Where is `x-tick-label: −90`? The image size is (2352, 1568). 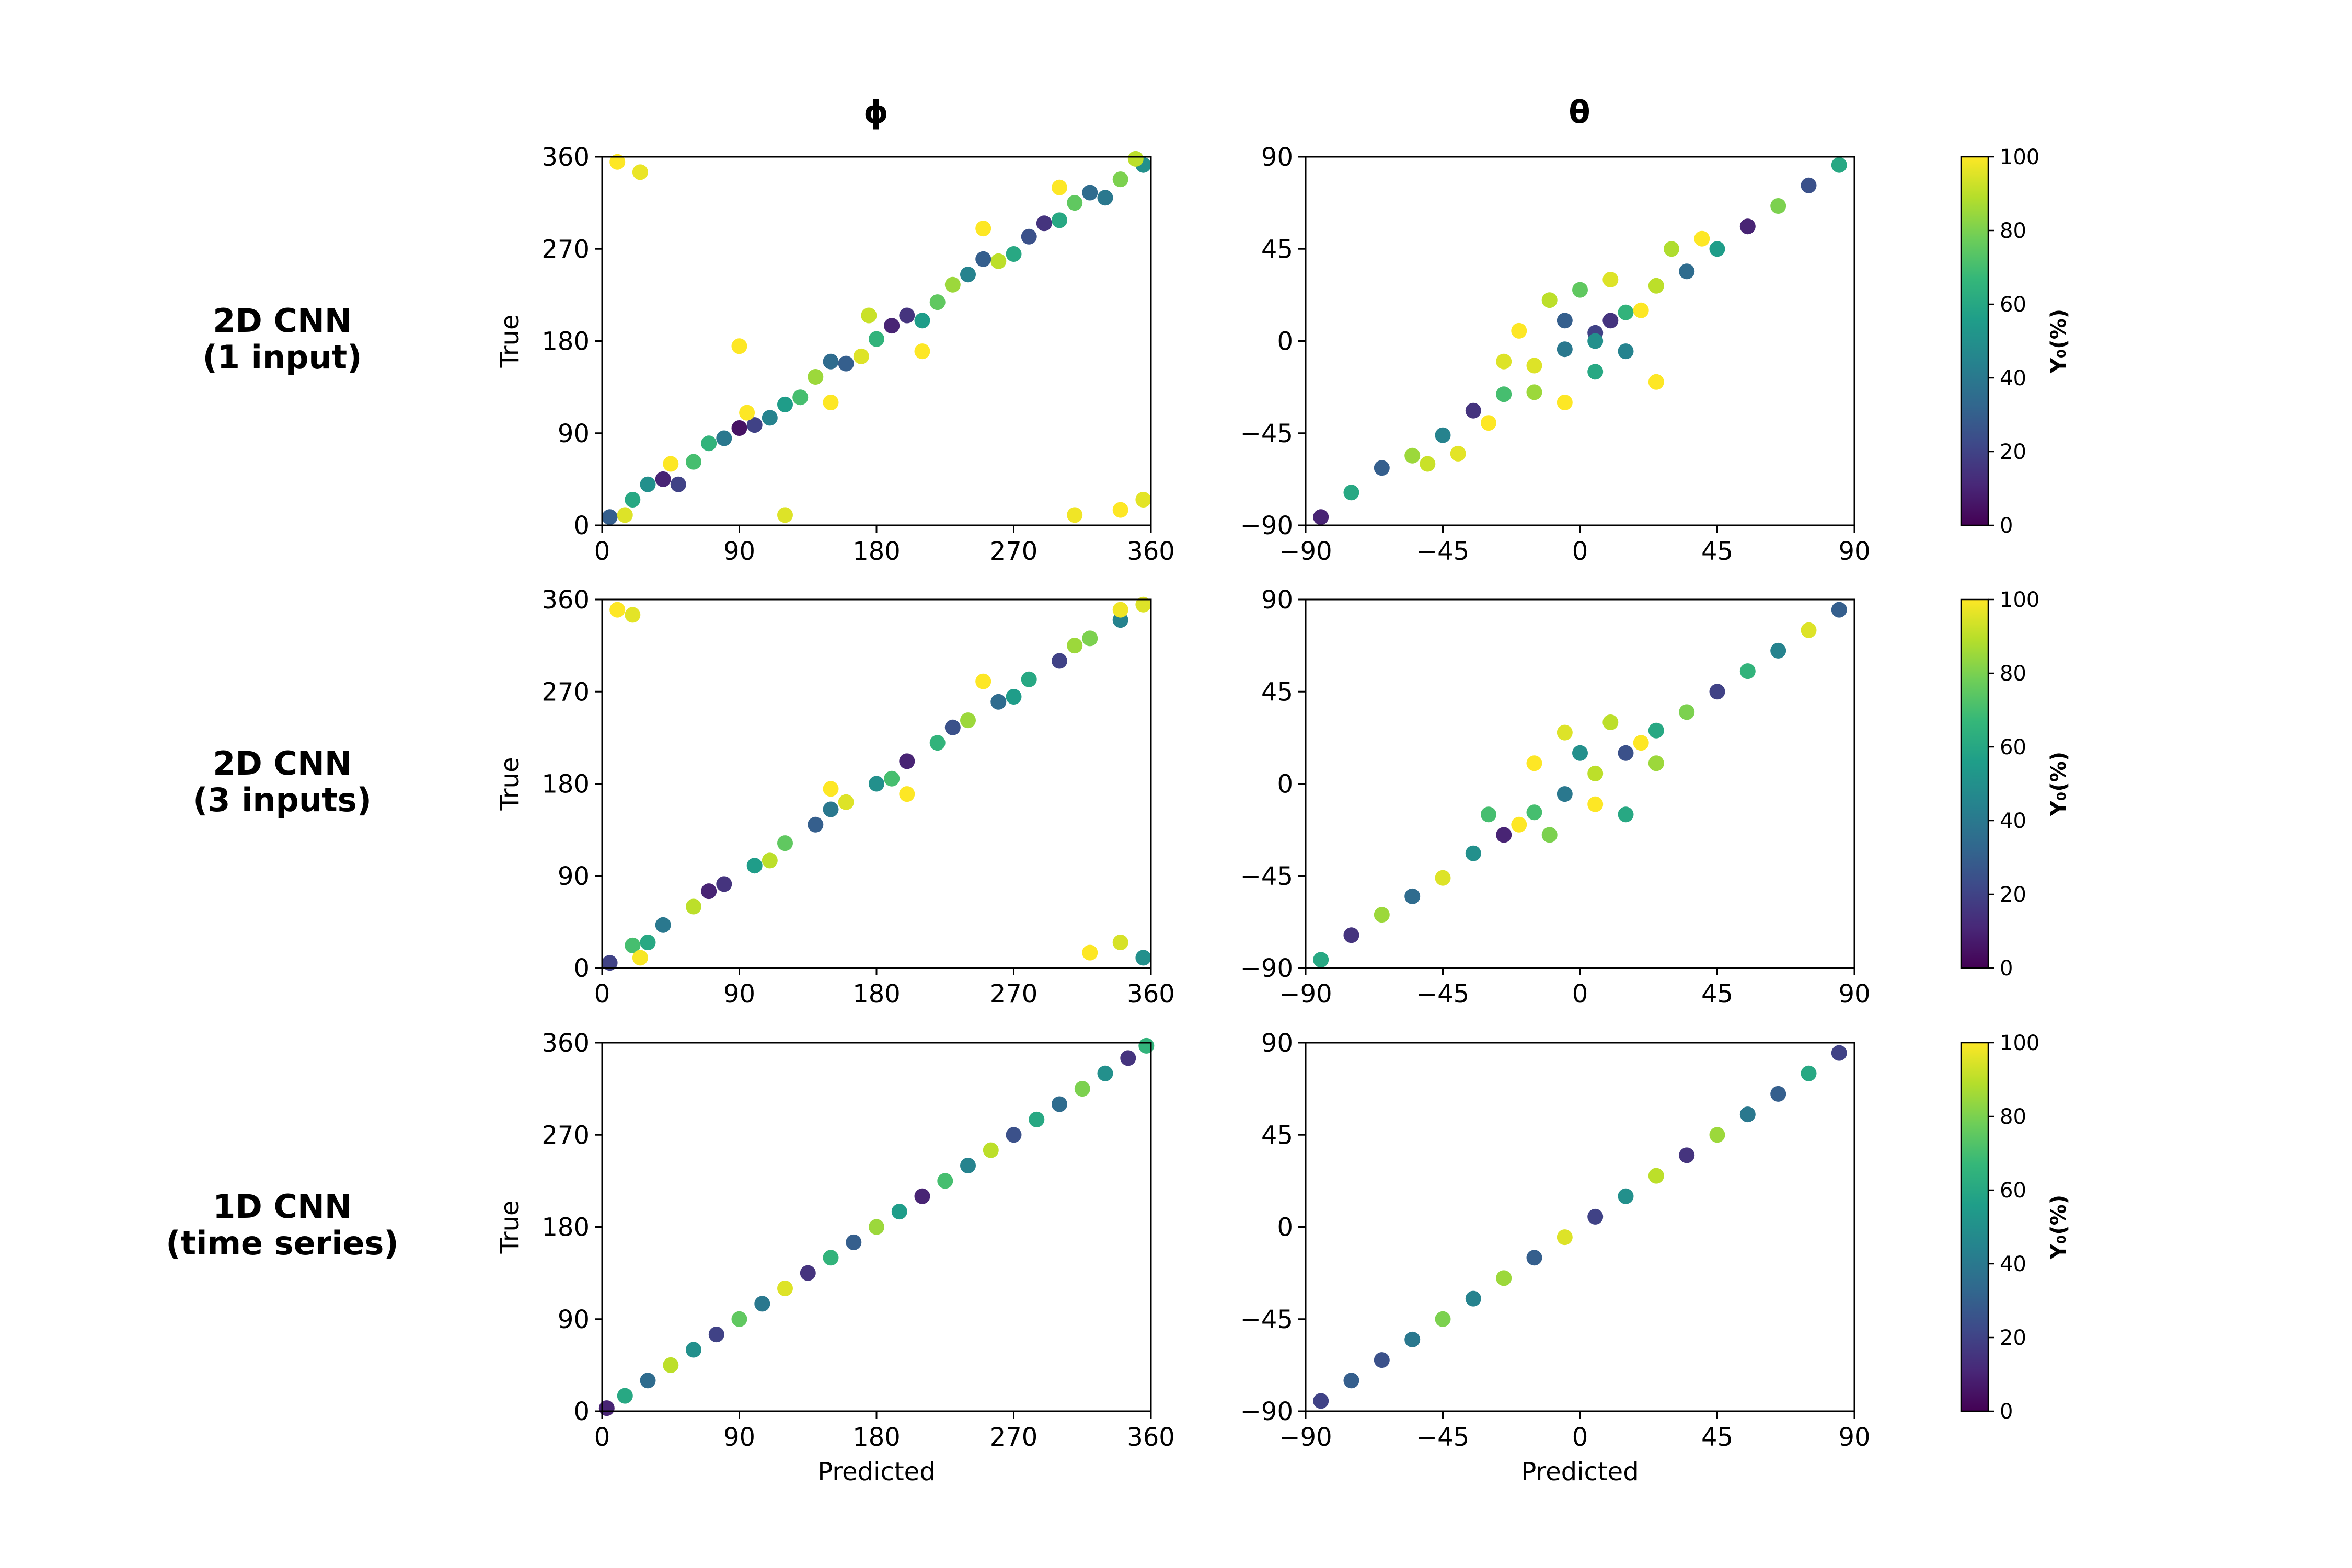 x-tick-label: −90 is located at coordinates (1305, 1437).